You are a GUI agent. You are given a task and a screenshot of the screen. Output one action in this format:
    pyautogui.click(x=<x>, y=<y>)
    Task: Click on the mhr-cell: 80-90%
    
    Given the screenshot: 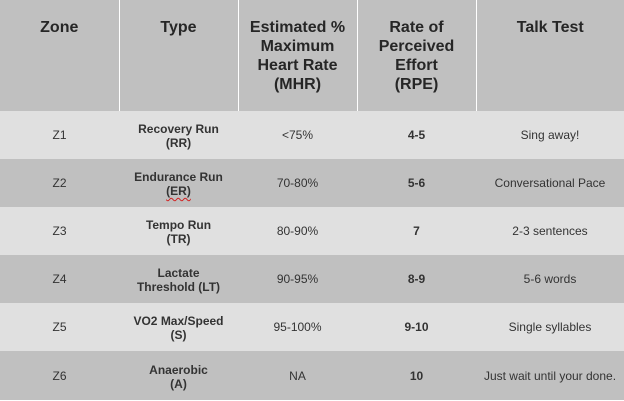 What is the action you would take?
    pyautogui.click(x=297, y=231)
    